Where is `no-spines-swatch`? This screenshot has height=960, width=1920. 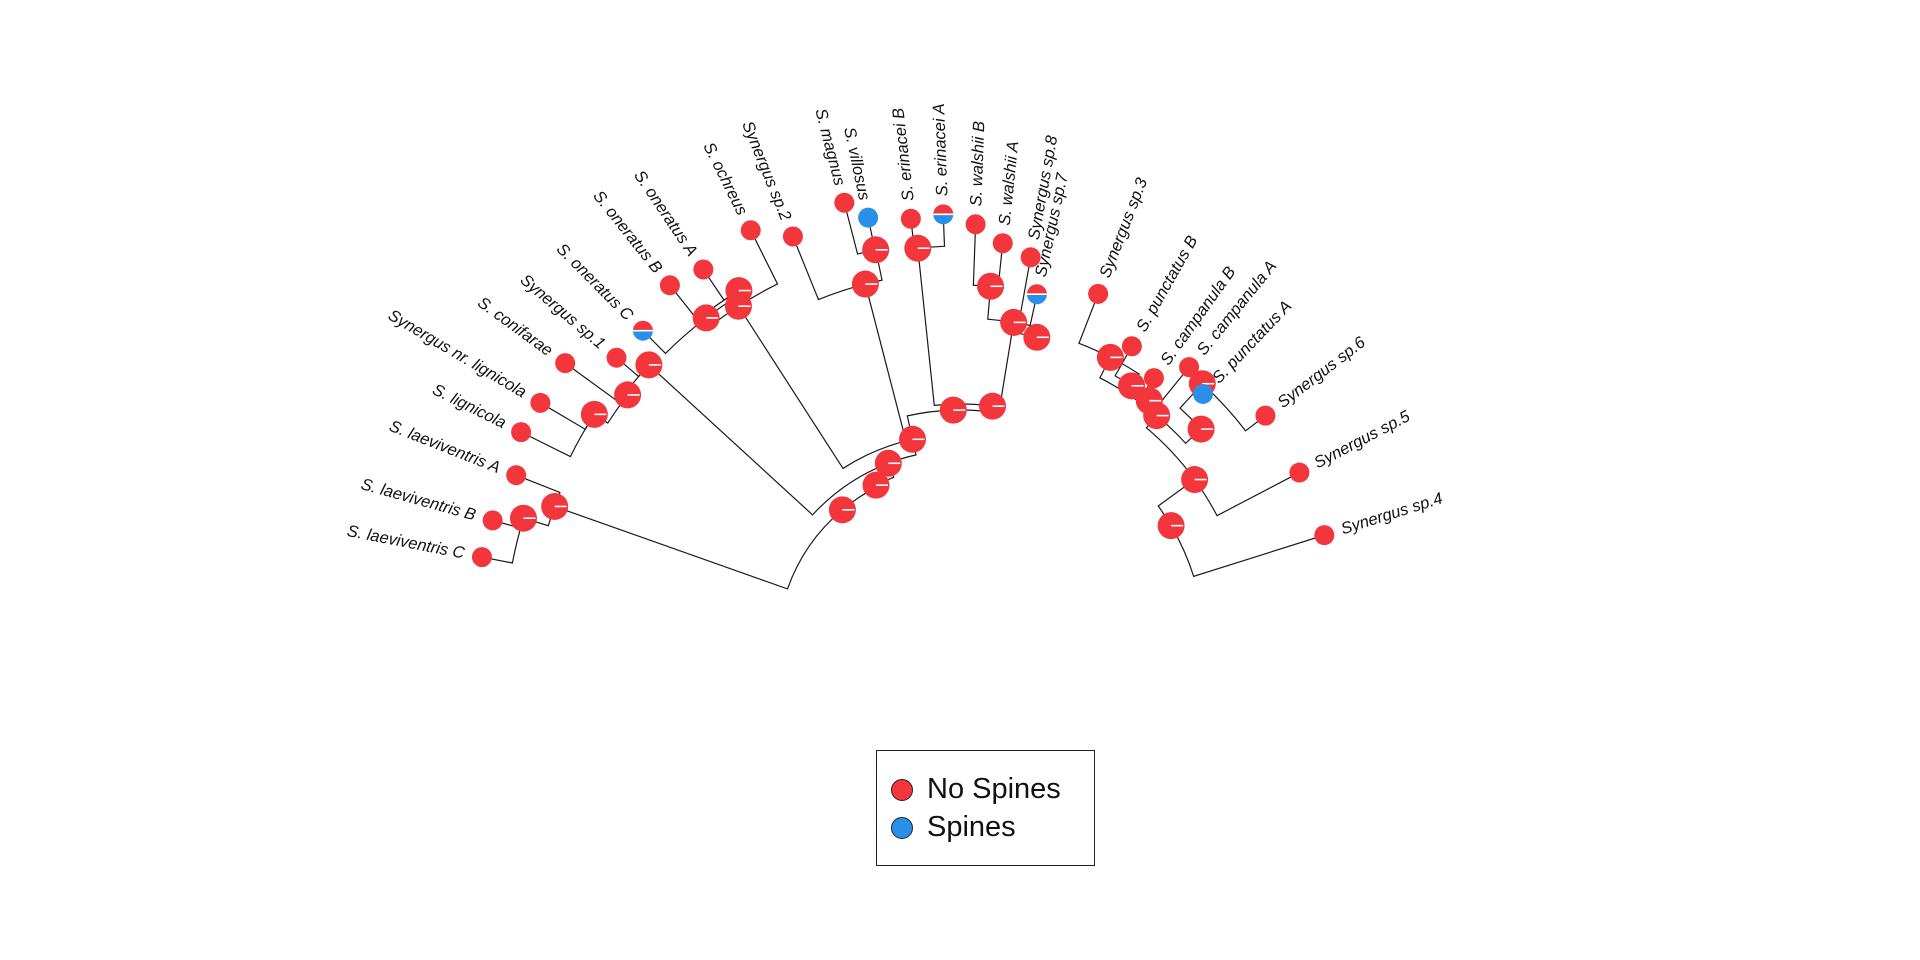
no-spines-swatch is located at coordinates (902, 789).